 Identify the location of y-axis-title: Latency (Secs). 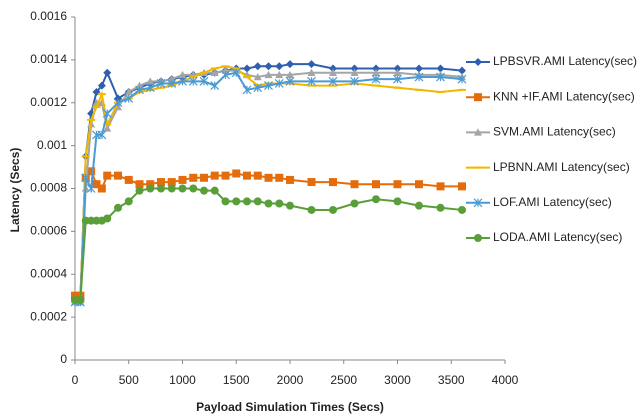
(15, 190).